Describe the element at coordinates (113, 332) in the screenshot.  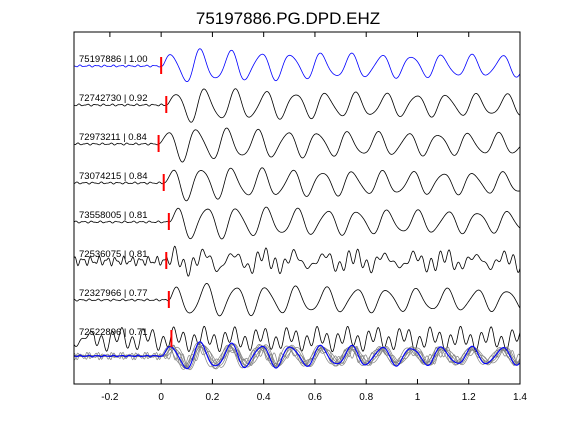
I see `trace-label: 72522896 | 0.71` at that location.